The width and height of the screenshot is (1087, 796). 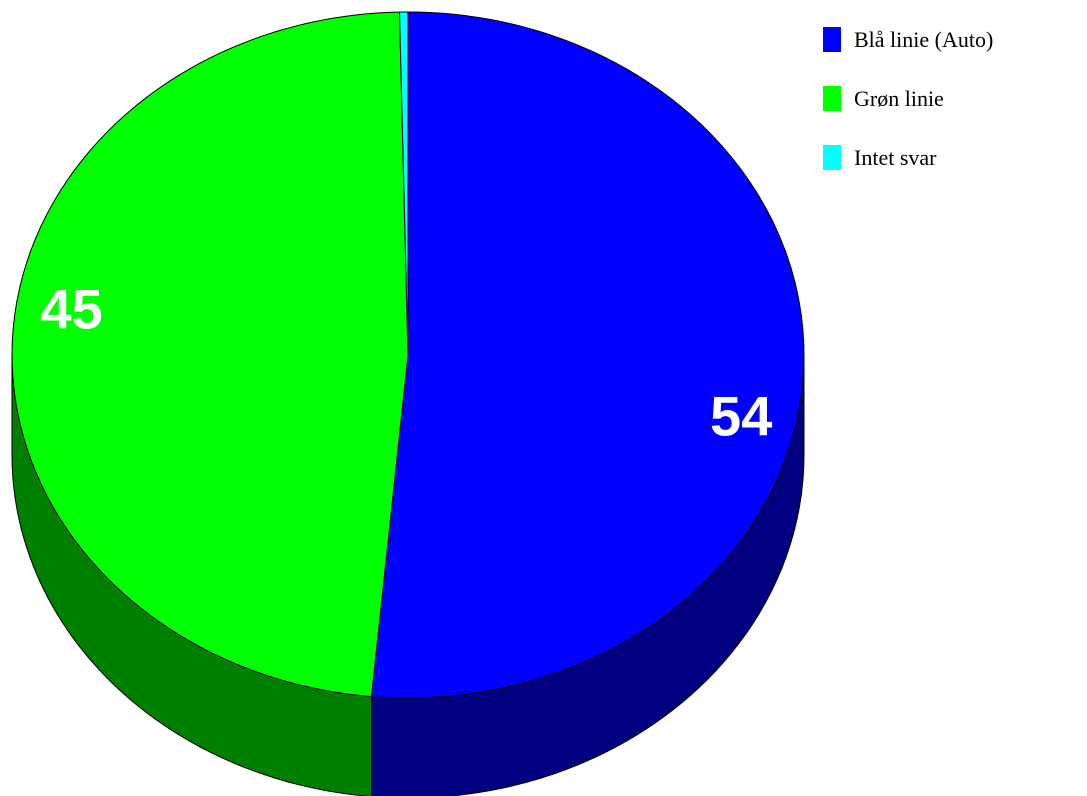 I want to click on legend-label-3: Intet svar, so click(x=895, y=157).